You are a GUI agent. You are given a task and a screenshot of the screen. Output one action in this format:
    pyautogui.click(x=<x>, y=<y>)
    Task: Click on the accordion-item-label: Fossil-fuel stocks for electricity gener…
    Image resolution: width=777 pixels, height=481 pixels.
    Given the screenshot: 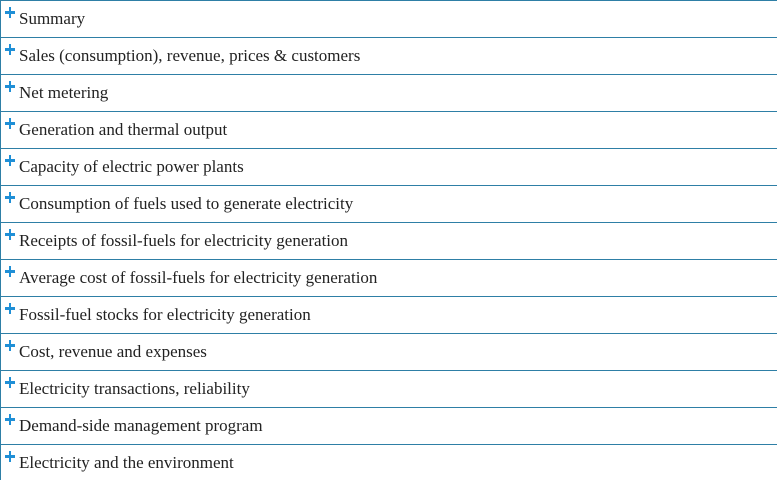 What is the action you would take?
    pyautogui.click(x=165, y=314)
    